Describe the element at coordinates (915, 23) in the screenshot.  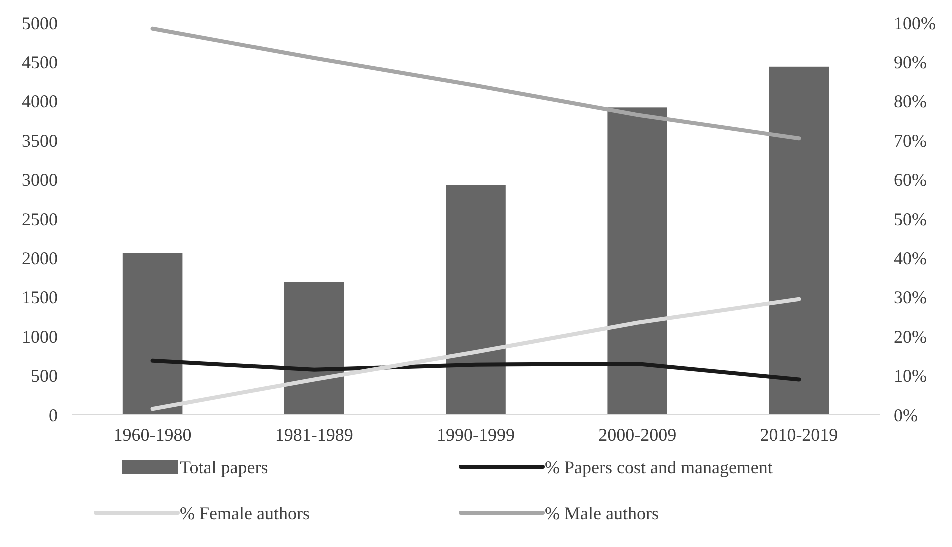
I see `y2-tick-label: 100%` at that location.